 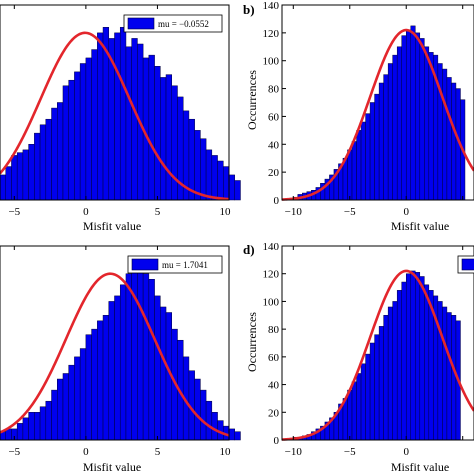 I want to click on panel-d-legend-swatch, so click(x=467, y=264).